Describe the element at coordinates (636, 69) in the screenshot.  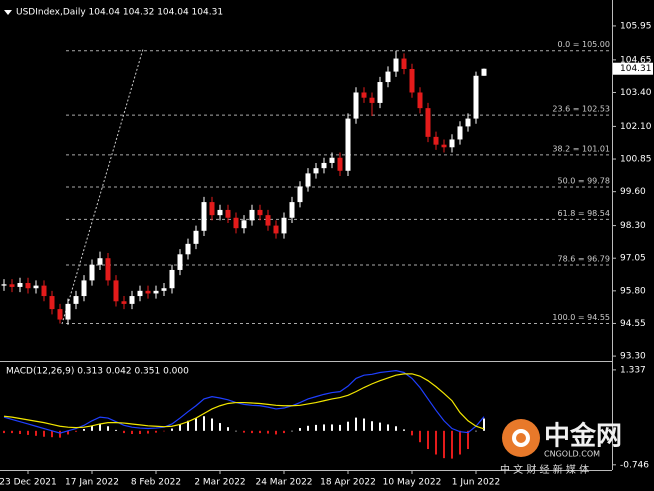
I see `last-price-label: 104.31` at that location.